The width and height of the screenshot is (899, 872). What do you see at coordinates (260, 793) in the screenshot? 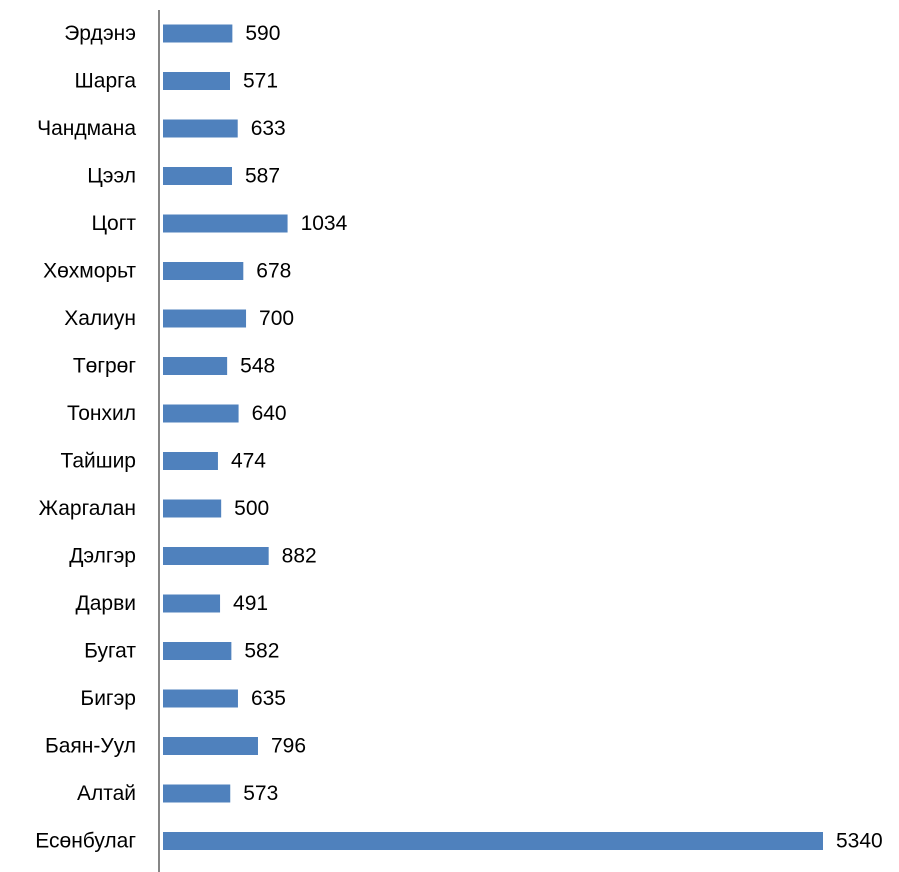
I see `value-label: 573` at bounding box center [260, 793].